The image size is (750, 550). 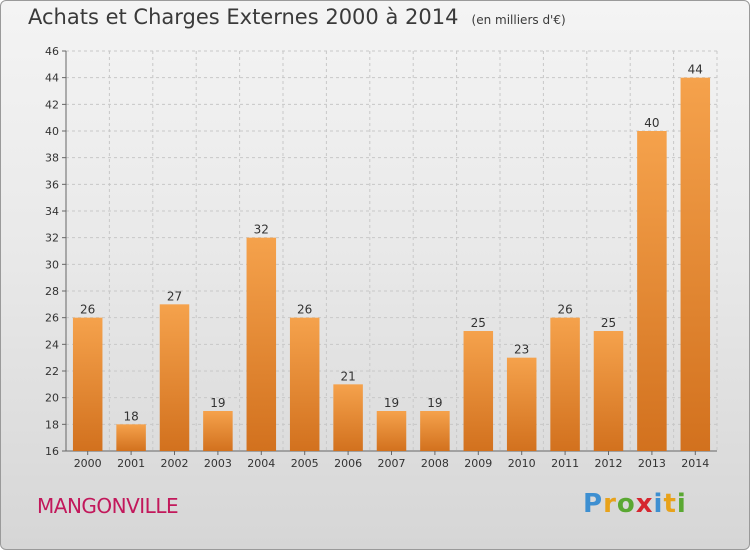 What do you see at coordinates (609, 463) in the screenshot?
I see `x-tick-label: 2012` at bounding box center [609, 463].